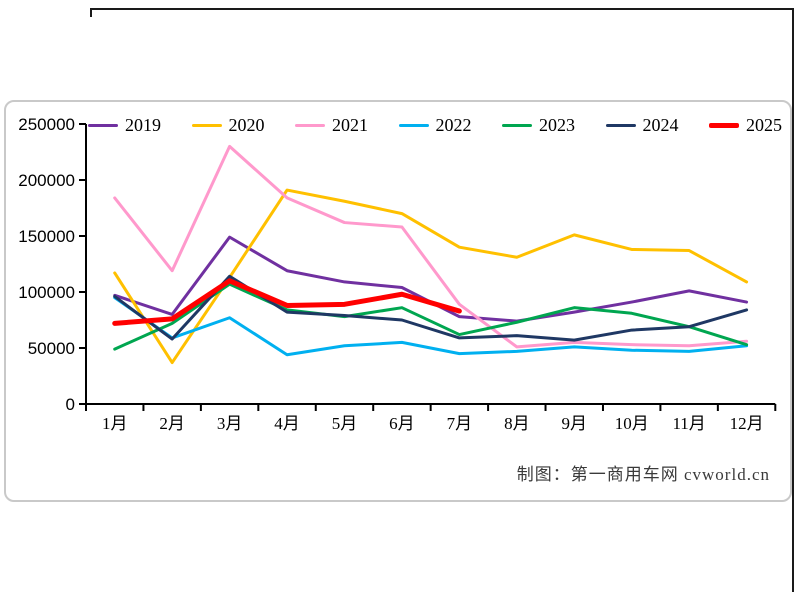 The width and height of the screenshot is (800, 600). Describe the element at coordinates (345, 423) in the screenshot. I see `x-axis-label: 5月` at that location.